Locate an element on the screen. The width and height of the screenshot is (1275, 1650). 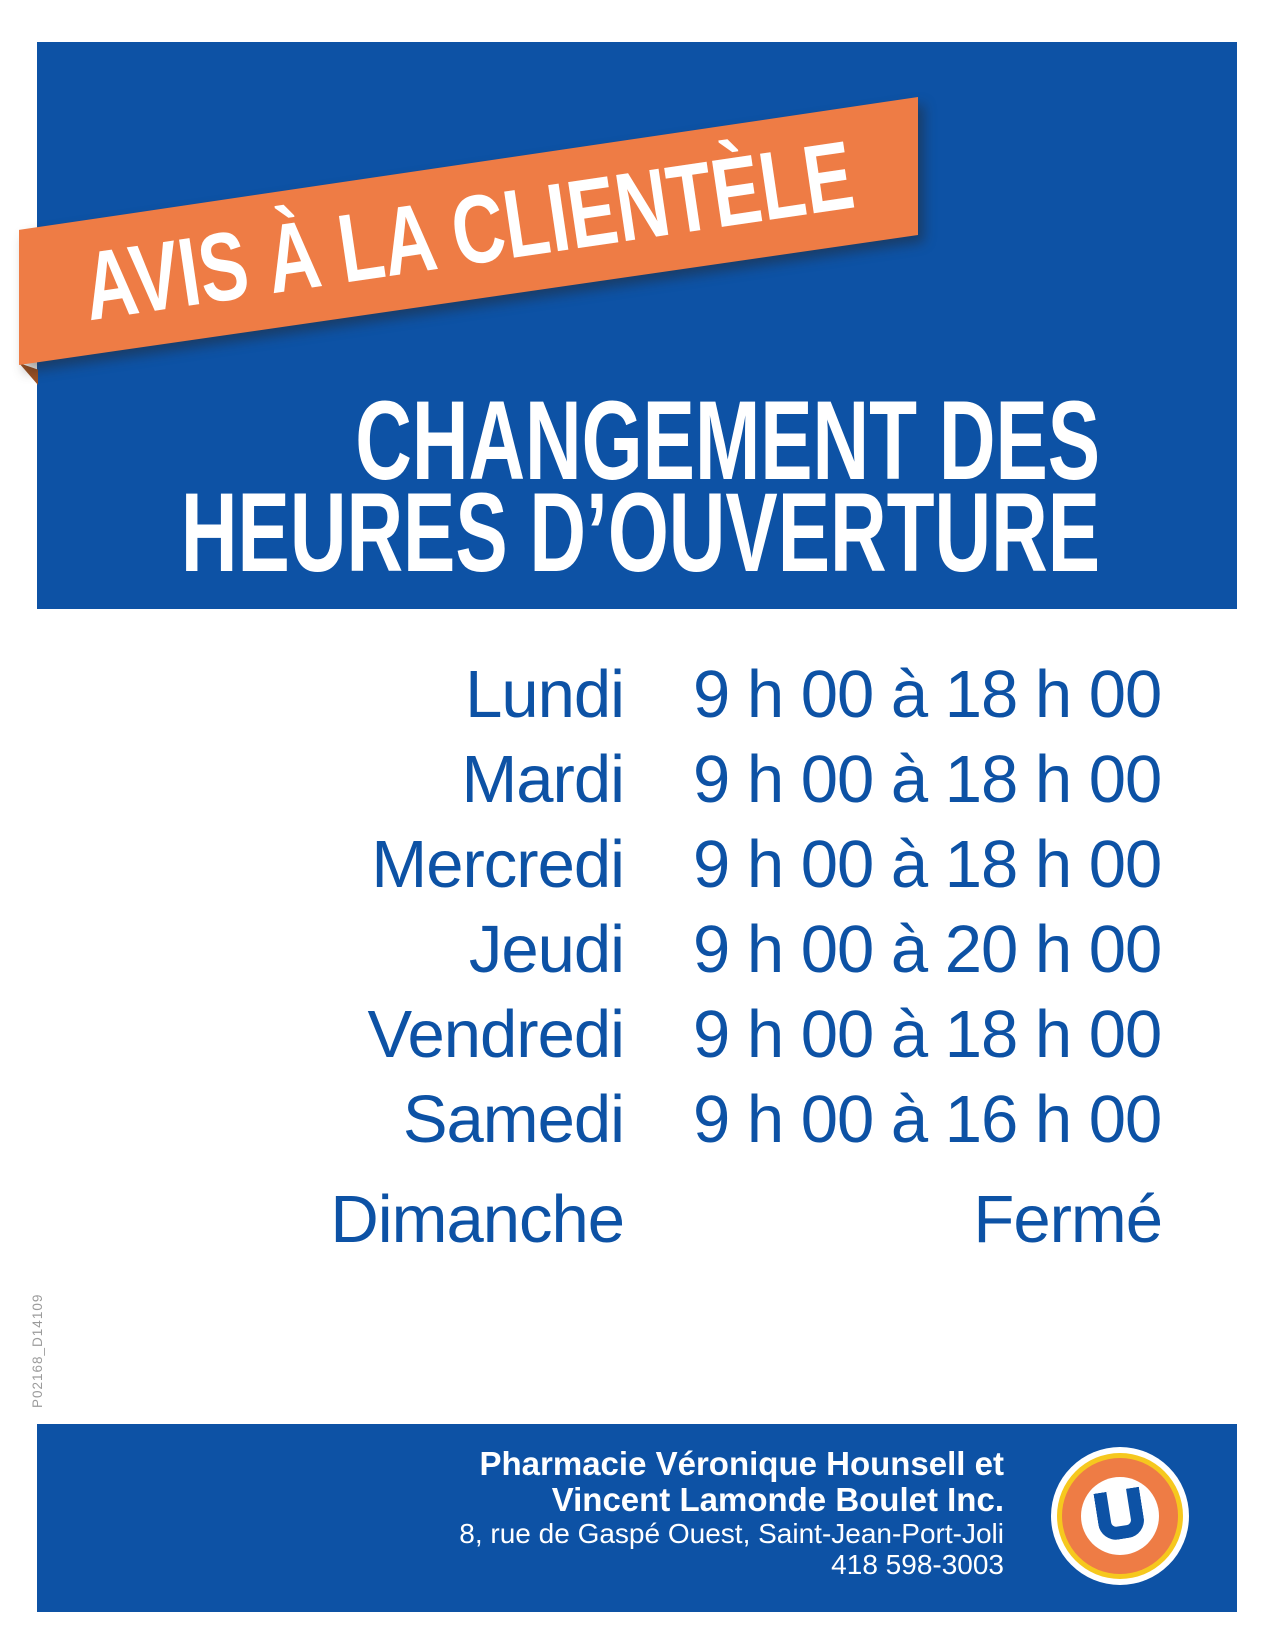
notice-ribbon: AVIS À LA CLIENTÈLE is located at coordinates (468, 231).